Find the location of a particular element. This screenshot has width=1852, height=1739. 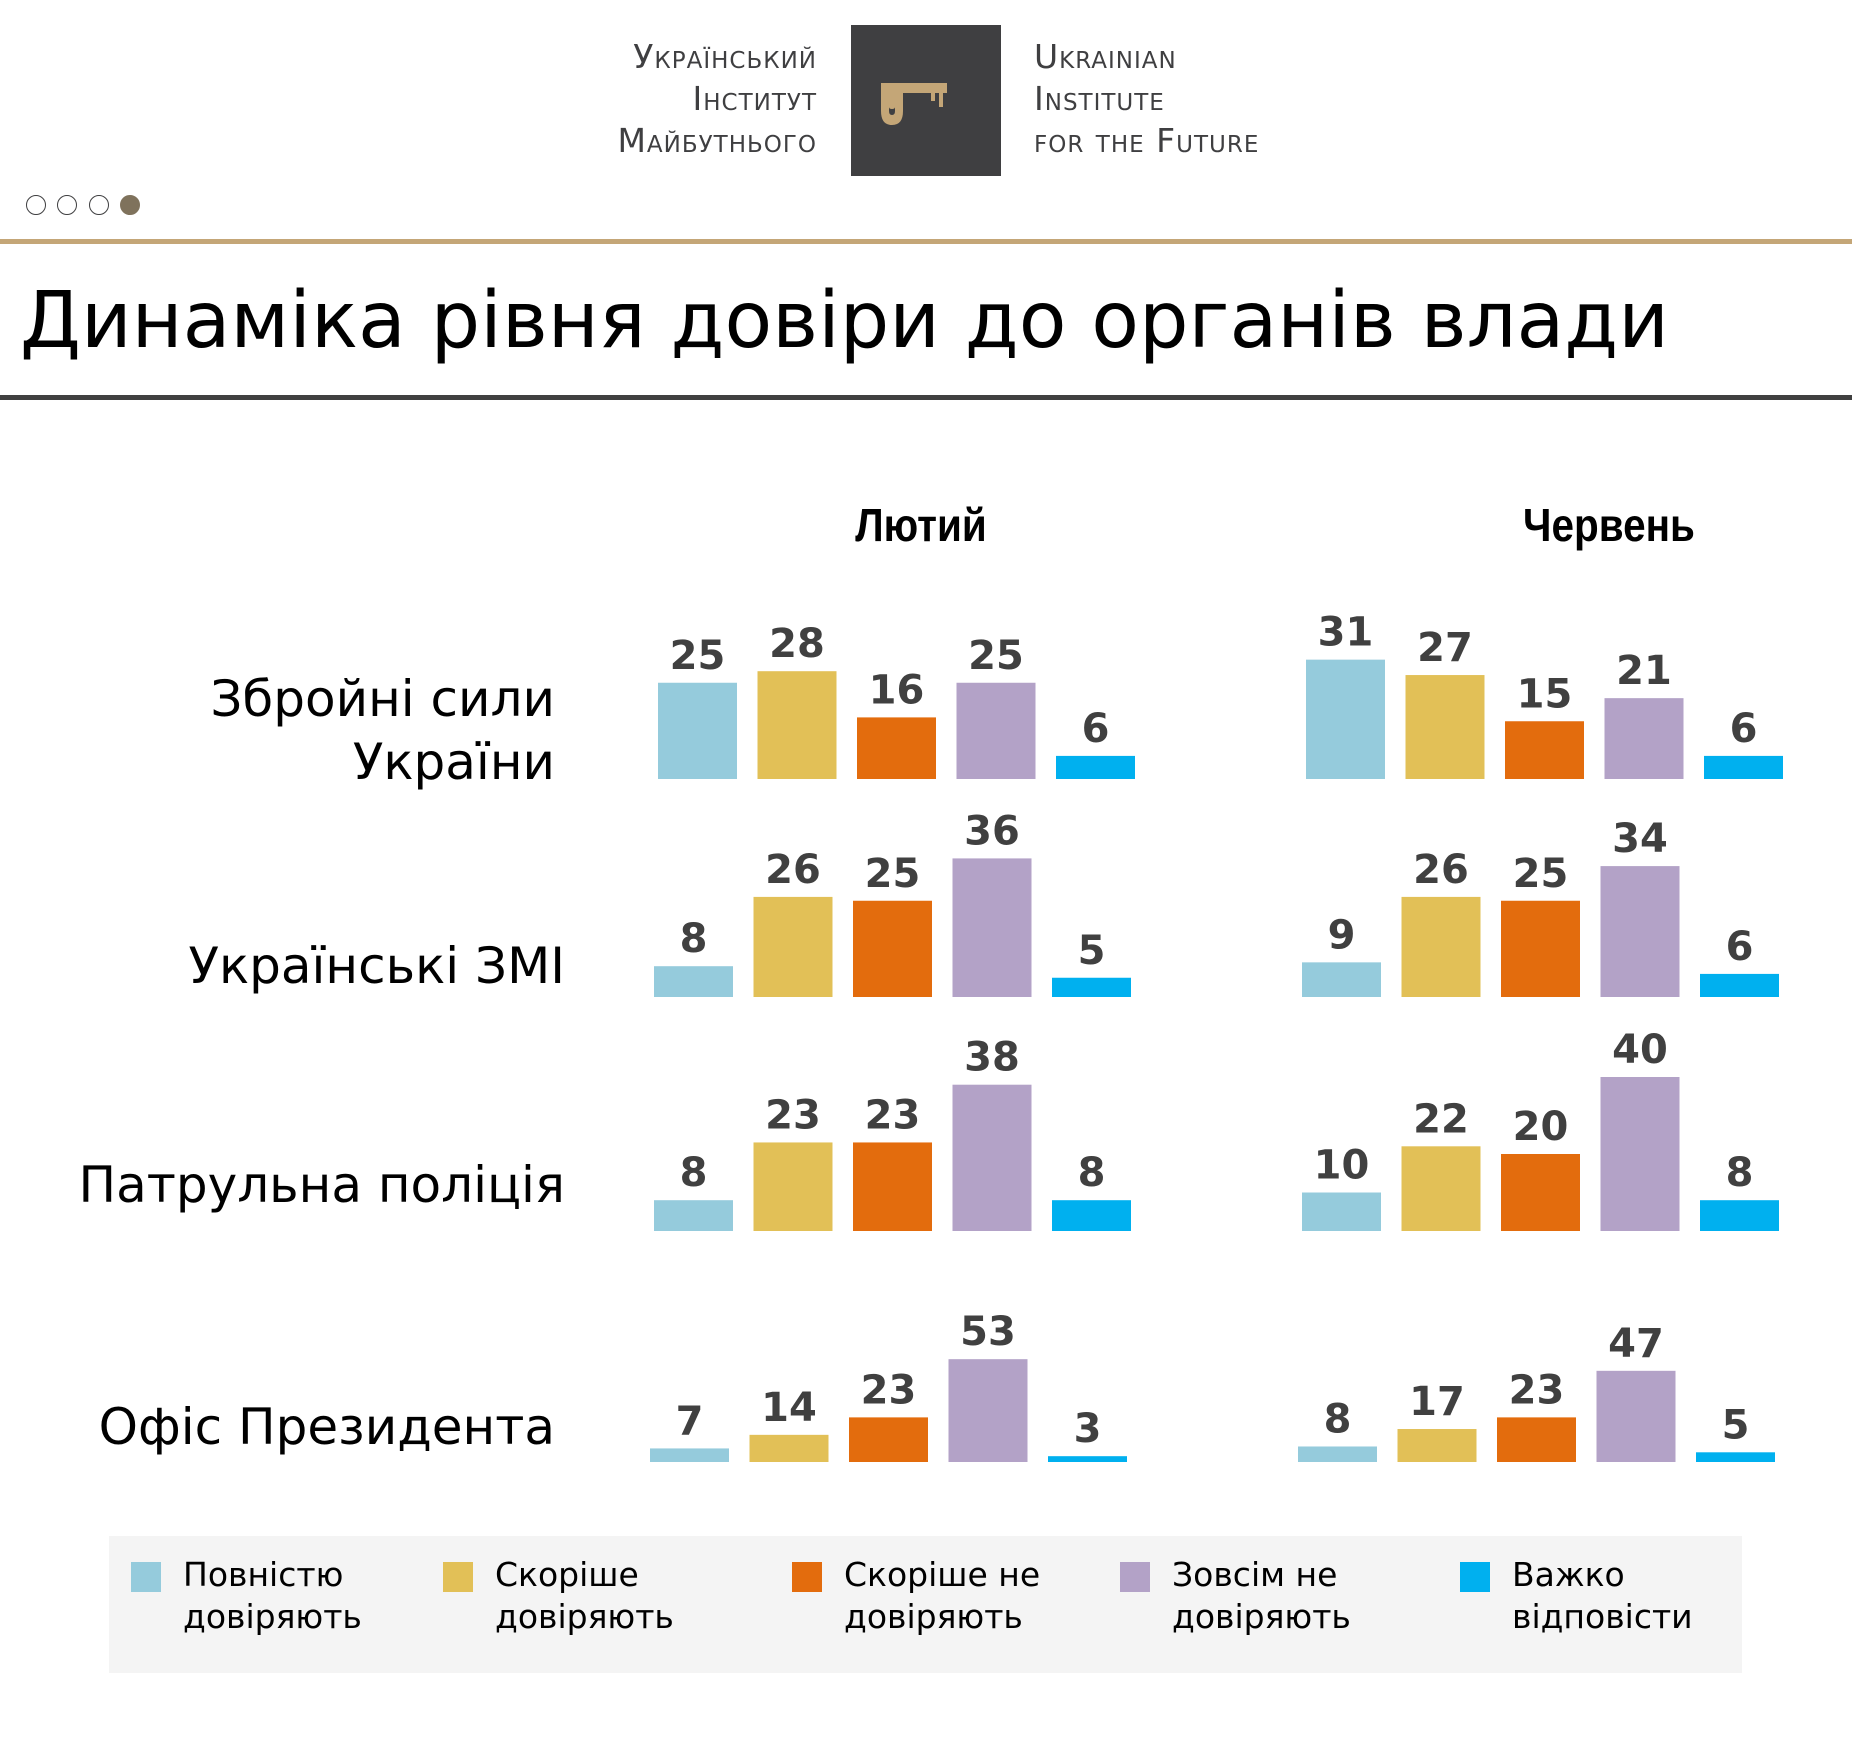

page-title: Динаміка рівня довіри до органів влади is located at coordinates (844, 321).